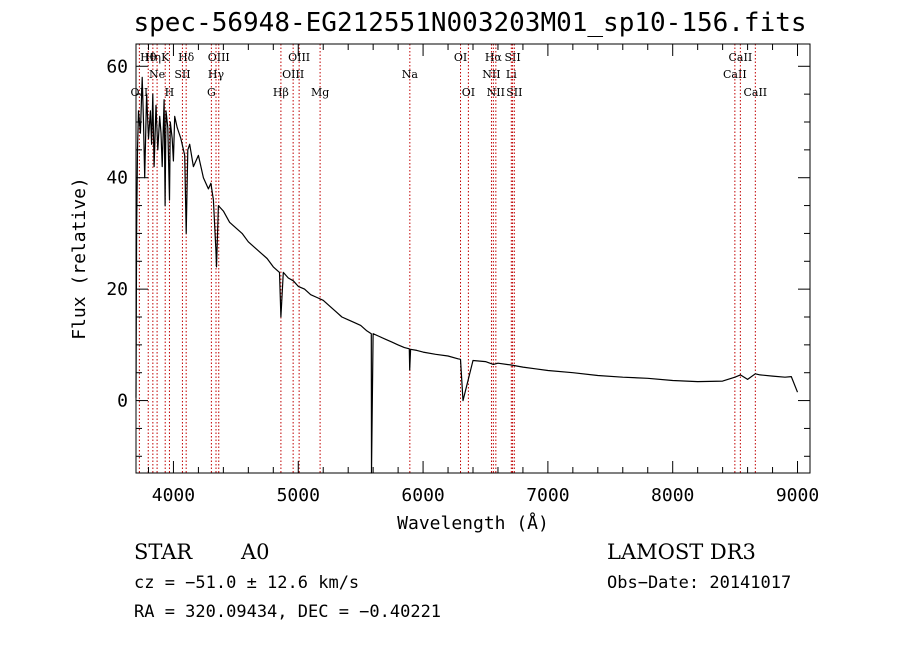 Image resolution: width=900 pixels, height=649 pixels. Describe the element at coordinates (165, 57) in the screenshot. I see `spectral-line-label: K` at that location.